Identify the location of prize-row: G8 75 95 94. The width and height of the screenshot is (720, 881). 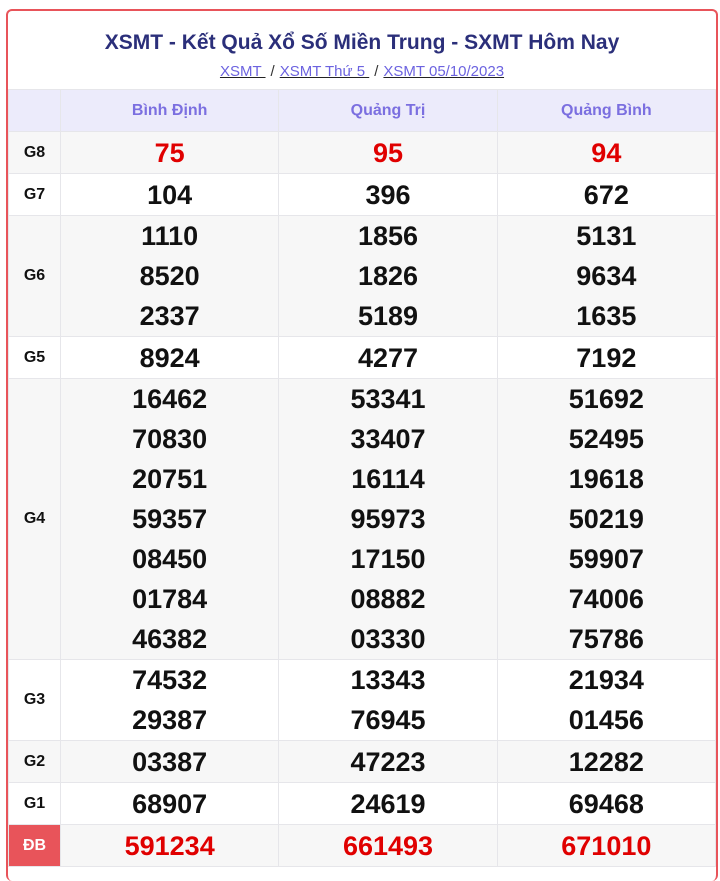
(362, 152).